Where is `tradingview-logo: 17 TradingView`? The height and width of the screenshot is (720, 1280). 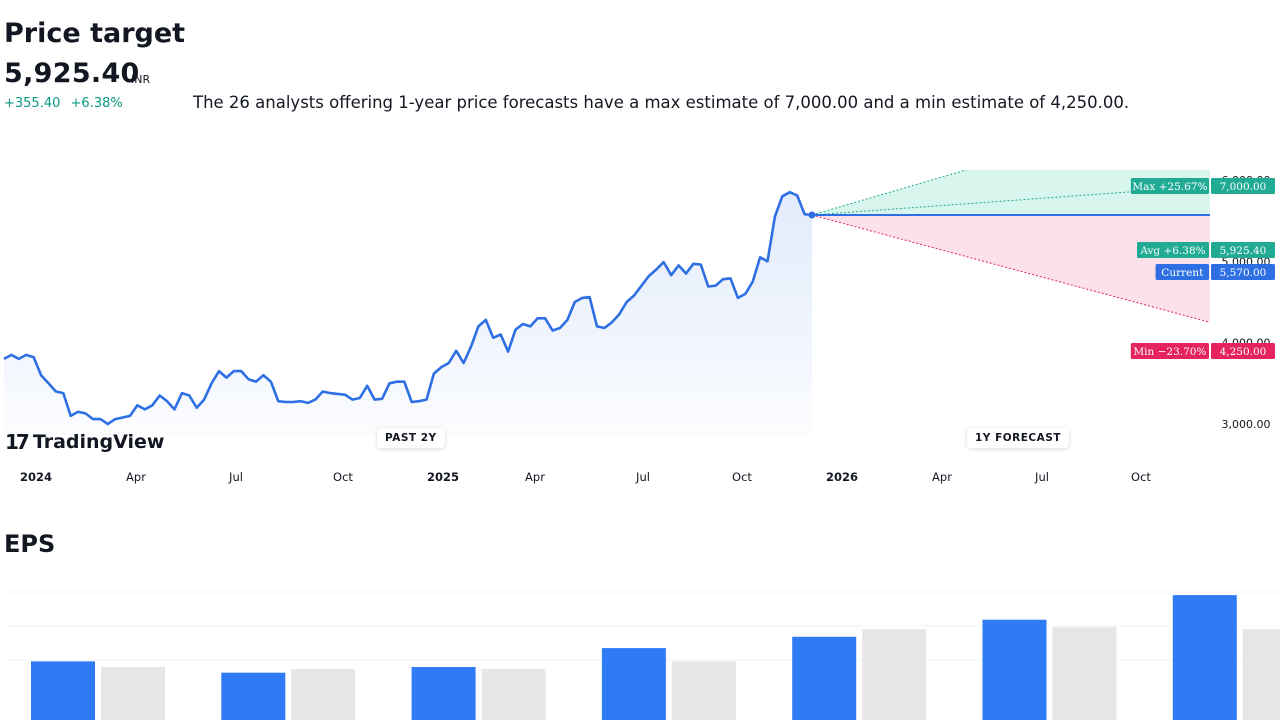 tradingview-logo: 17 TradingView is located at coordinates (84, 442).